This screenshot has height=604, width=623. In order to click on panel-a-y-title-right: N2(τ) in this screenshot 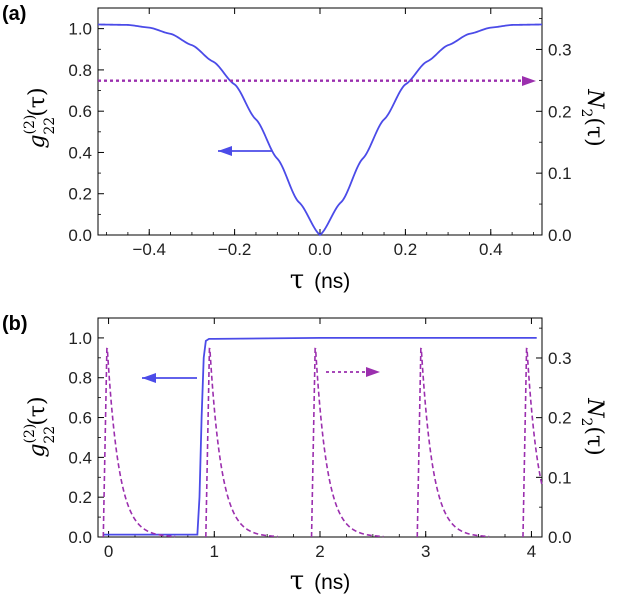, I will do `click(592, 117)`.